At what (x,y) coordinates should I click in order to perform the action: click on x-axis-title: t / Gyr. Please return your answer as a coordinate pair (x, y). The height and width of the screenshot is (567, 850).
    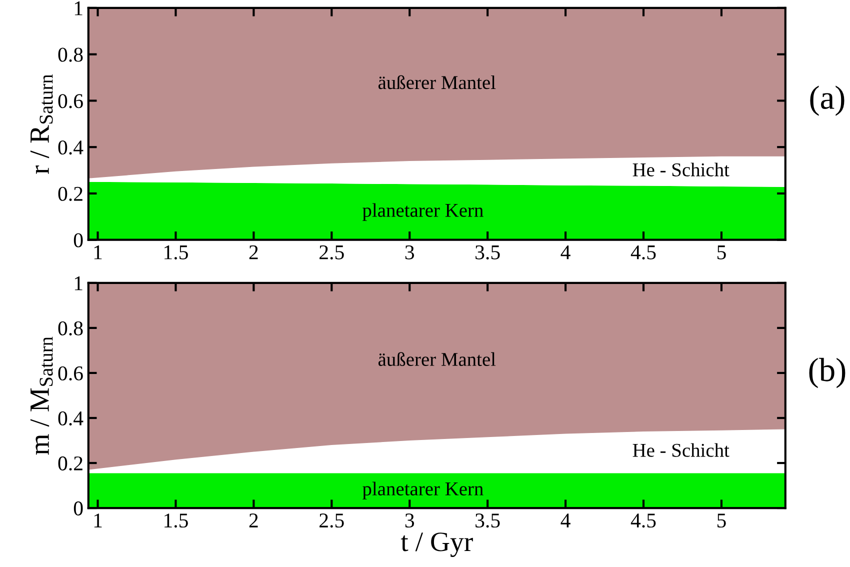
    Looking at the image, I should click on (436, 544).